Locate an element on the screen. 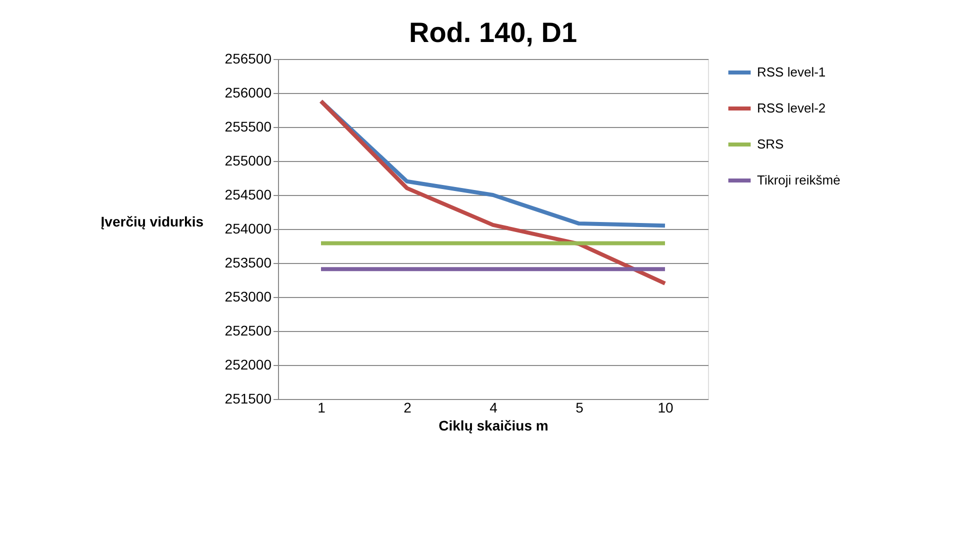  y-tick-label: 256500 is located at coordinates (248, 58).